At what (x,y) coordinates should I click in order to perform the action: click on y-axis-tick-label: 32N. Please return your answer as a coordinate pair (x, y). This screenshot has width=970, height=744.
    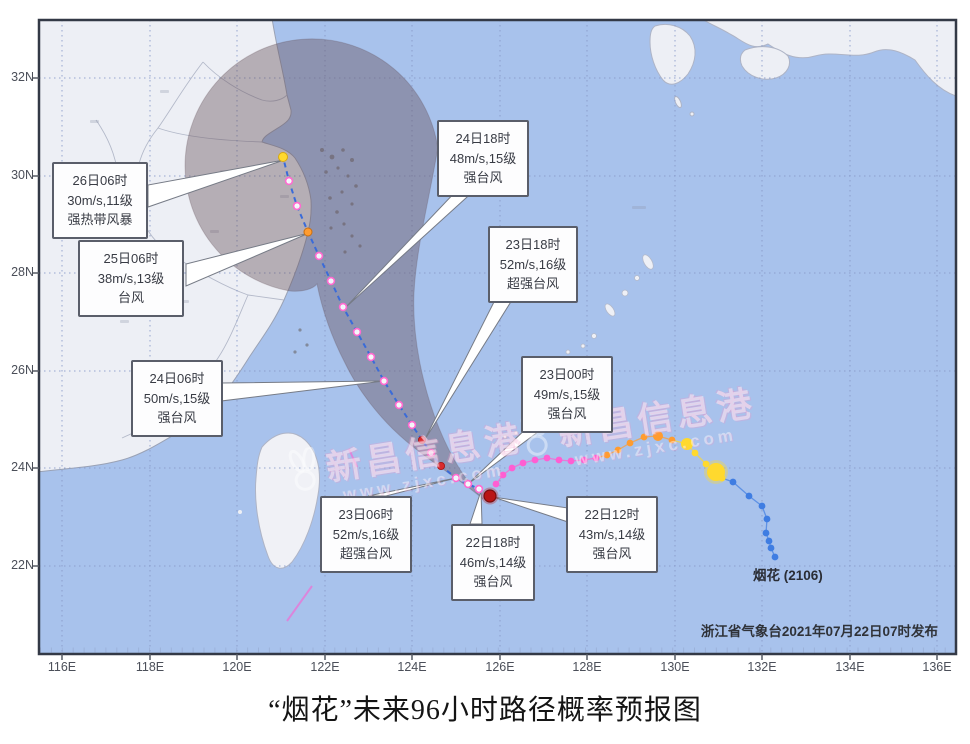
    Looking at the image, I should click on (22, 77).